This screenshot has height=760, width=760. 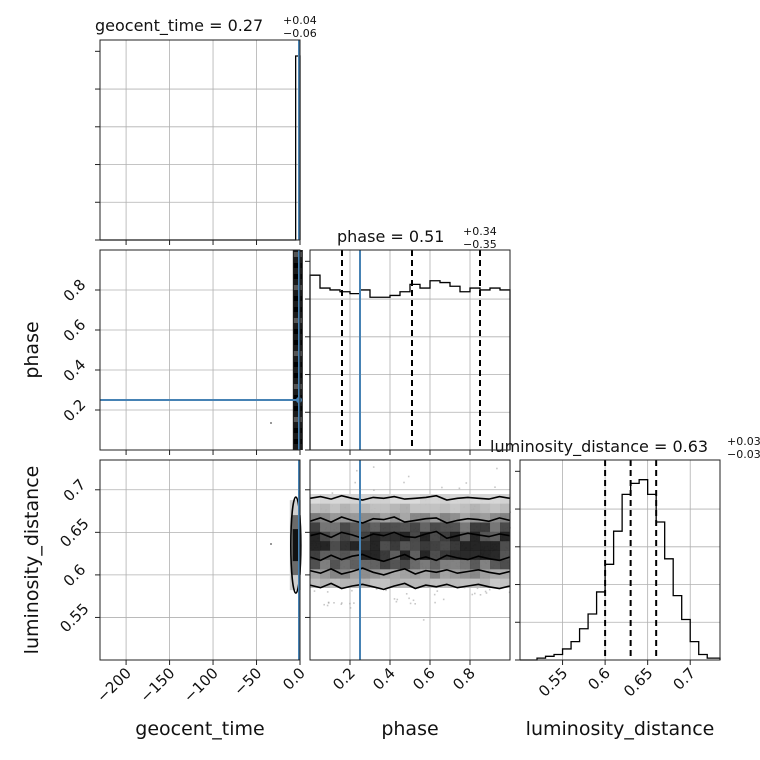 What do you see at coordinates (75, 490) in the screenshot?
I see `y-tick-label: 0.7` at bounding box center [75, 490].